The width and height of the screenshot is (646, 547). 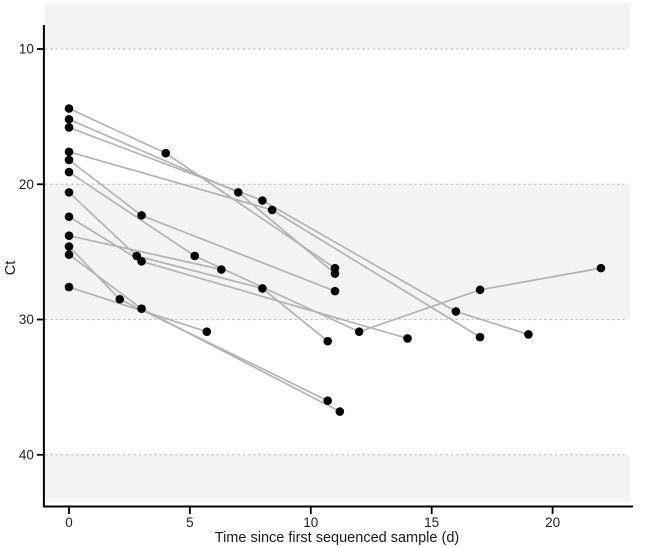 What do you see at coordinates (26, 319) in the screenshot?
I see `y-tick-label-30: 30` at bounding box center [26, 319].